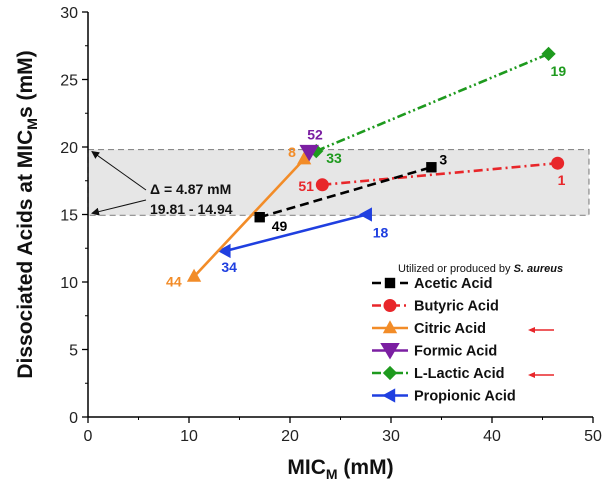  What do you see at coordinates (69, 81) in the screenshot?
I see `y-tick-label: 25` at bounding box center [69, 81].